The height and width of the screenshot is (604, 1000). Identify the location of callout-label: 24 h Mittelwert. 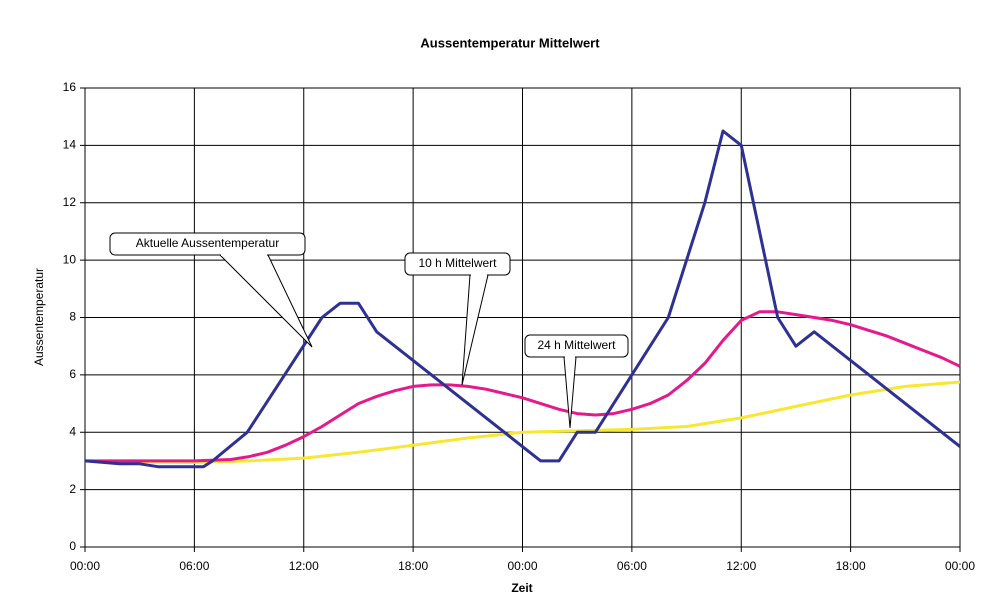
(576, 345).